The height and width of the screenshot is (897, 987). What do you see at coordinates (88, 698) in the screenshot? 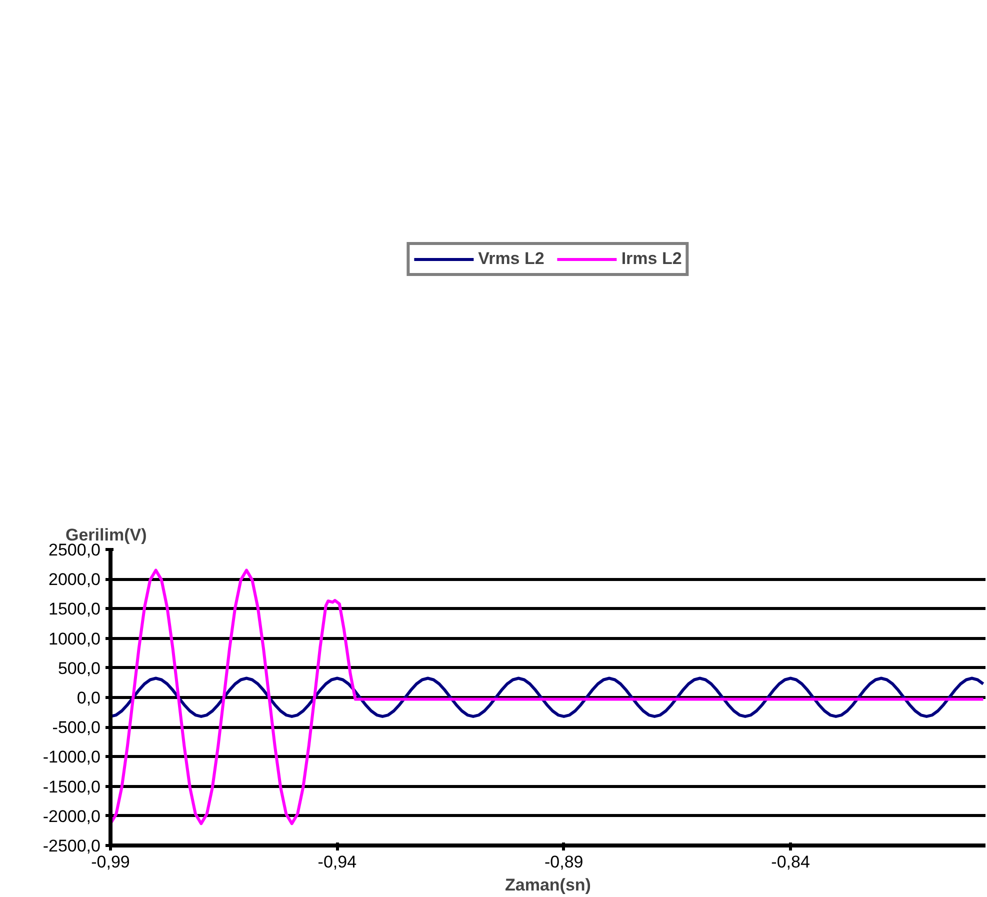
I see `y-tick-label: 0,0` at bounding box center [88, 698].